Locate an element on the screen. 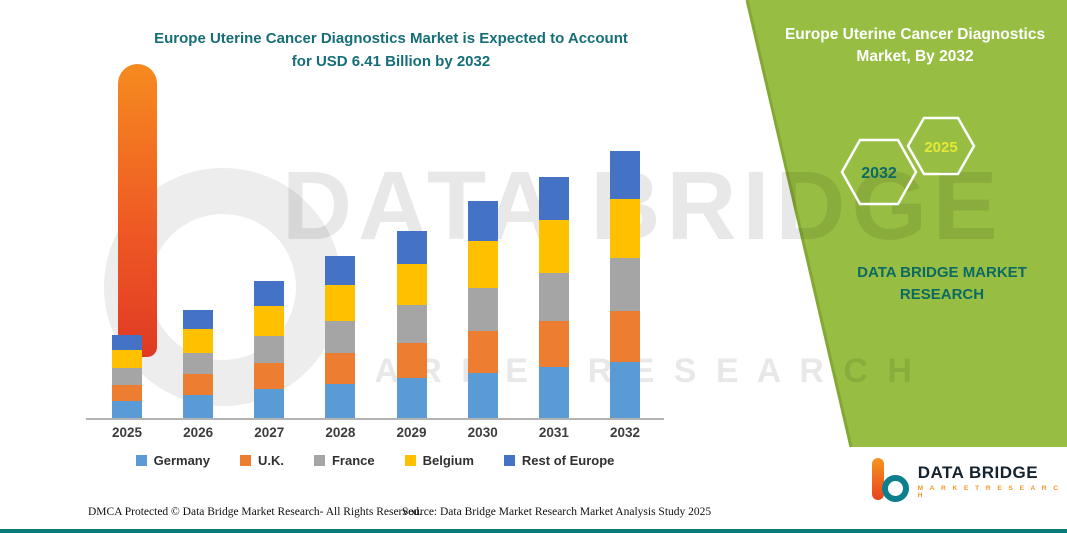  bar-2025 is located at coordinates (127, 376).